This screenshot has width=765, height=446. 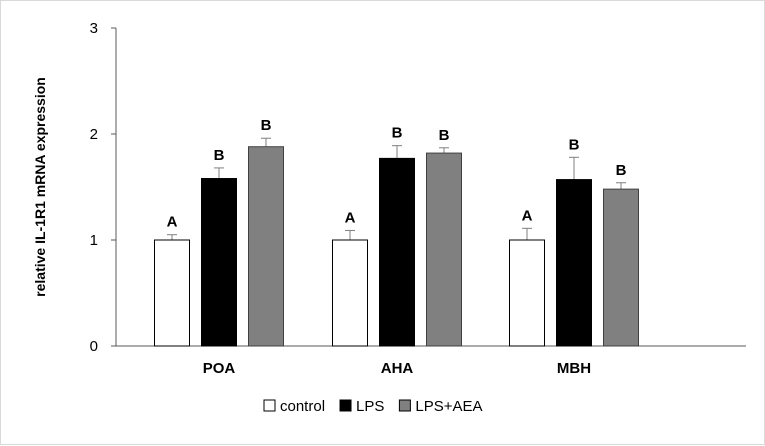 What do you see at coordinates (219, 262) in the screenshot?
I see `bar-lps-poa` at bounding box center [219, 262].